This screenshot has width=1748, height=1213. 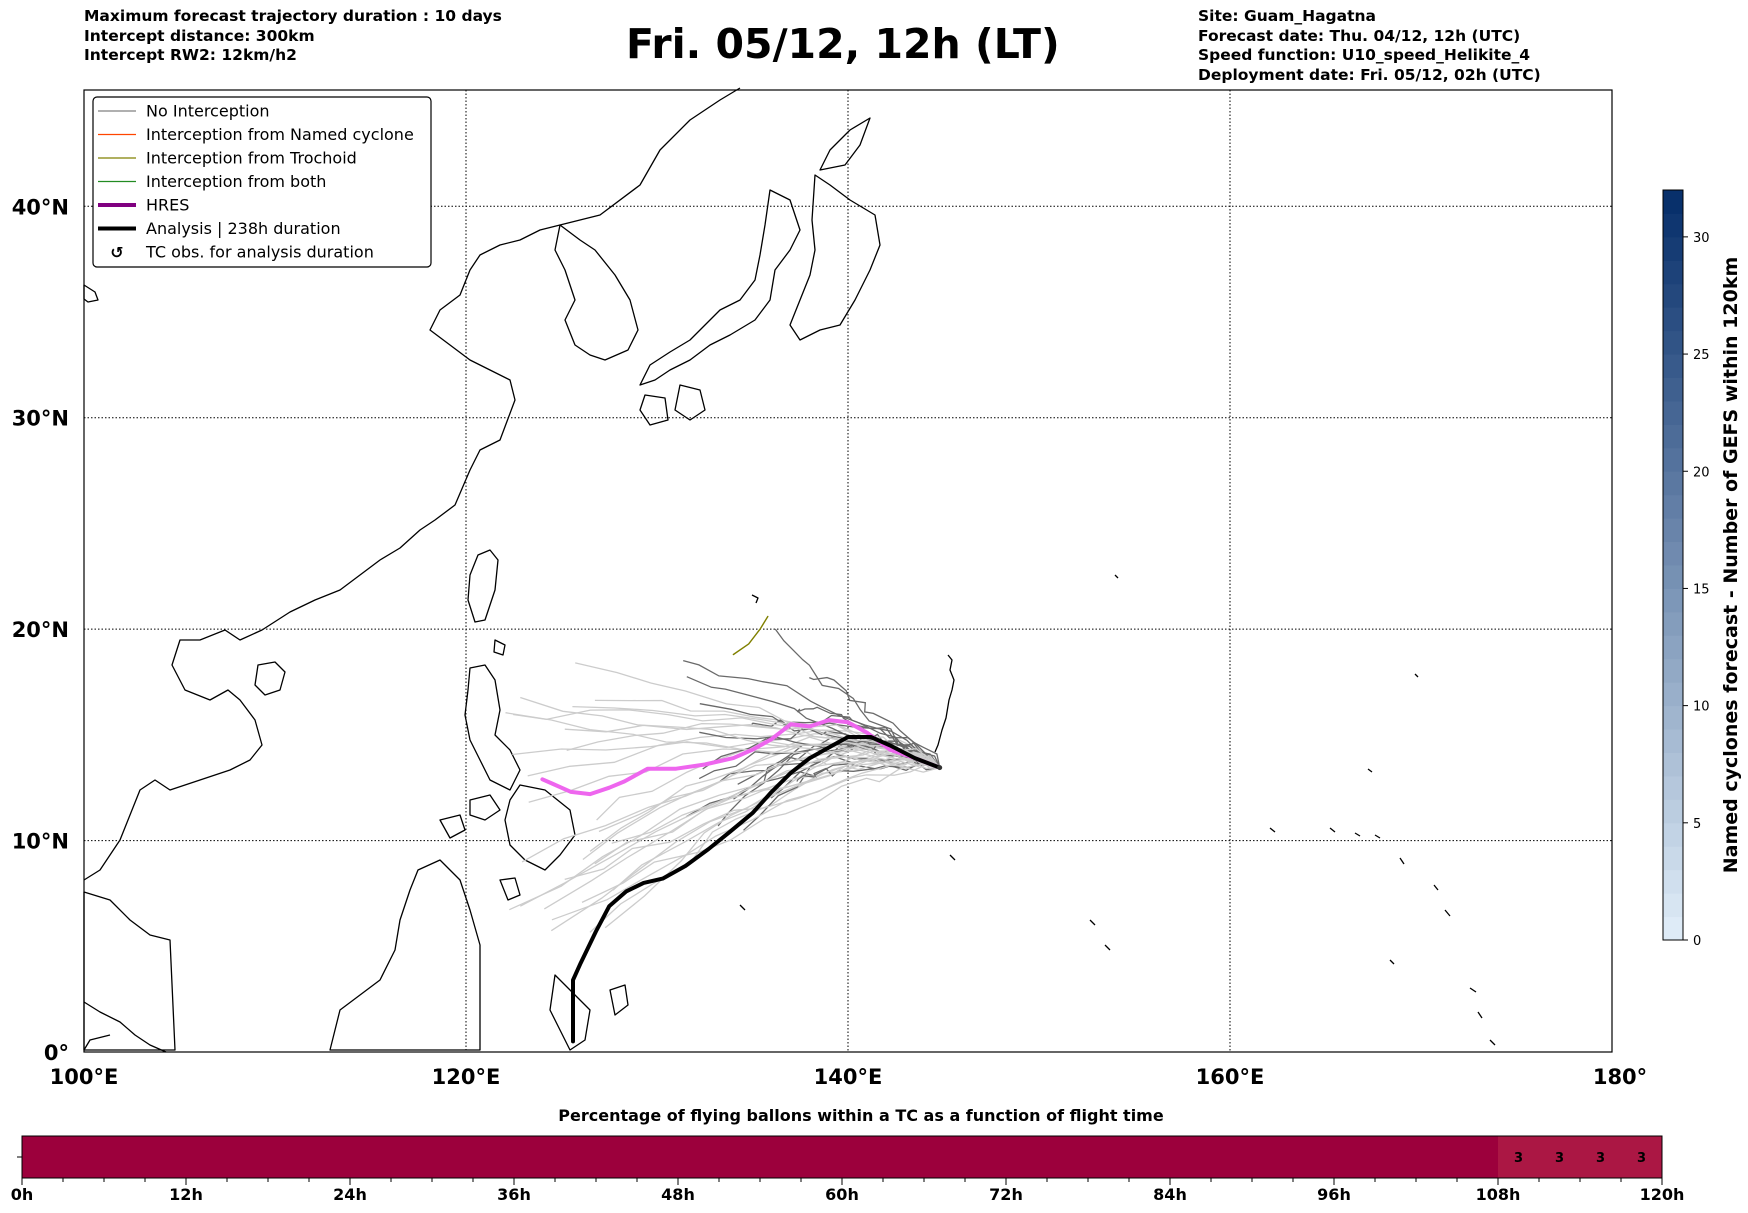 I want to click on header-left-line: Intercept distance: 300km, so click(x=199, y=35).